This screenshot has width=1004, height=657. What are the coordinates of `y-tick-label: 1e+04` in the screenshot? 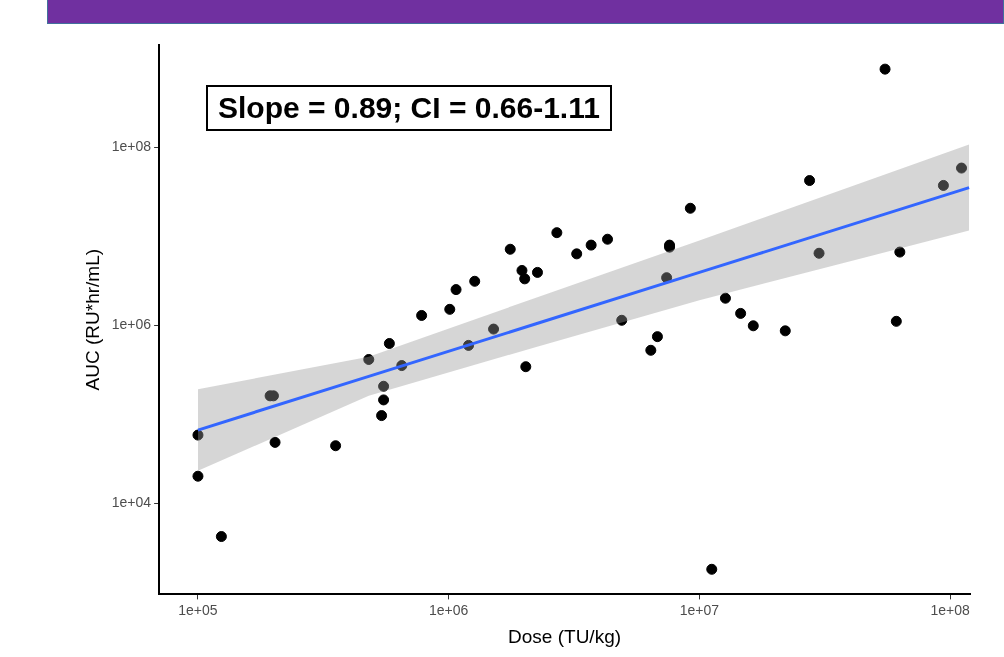 It's located at (131, 501).